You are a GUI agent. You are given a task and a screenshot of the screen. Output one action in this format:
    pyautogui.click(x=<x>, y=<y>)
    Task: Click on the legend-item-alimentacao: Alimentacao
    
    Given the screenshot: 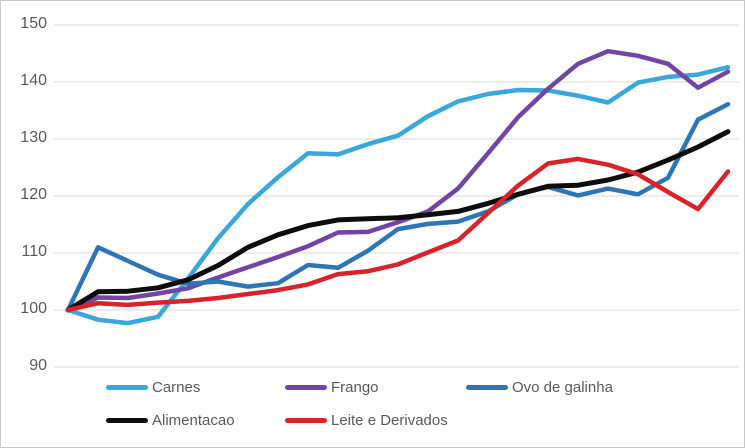 What is the action you would take?
    pyautogui.click(x=170, y=420)
    